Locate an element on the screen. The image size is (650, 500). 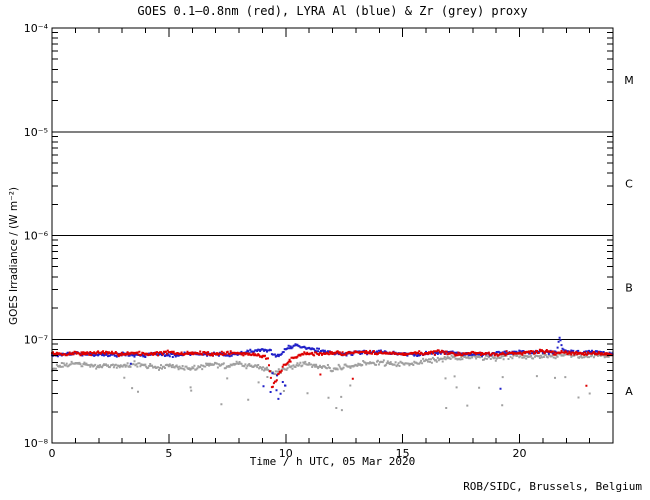
x-tick-label: 10 is located at coordinates (286, 453).